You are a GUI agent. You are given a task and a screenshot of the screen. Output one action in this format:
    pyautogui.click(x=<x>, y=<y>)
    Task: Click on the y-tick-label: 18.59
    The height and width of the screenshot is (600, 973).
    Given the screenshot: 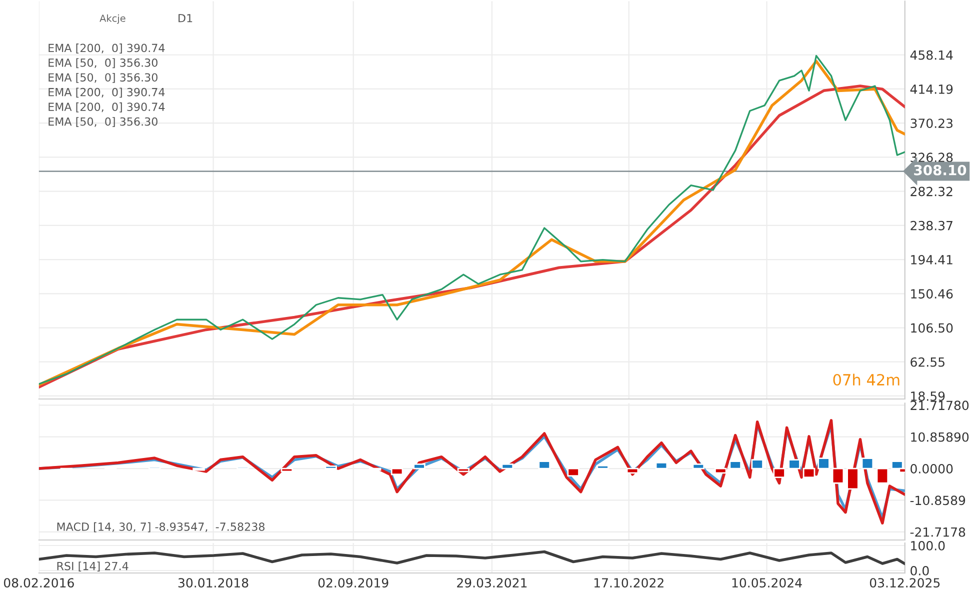 What is the action you would take?
    pyautogui.click(x=928, y=396)
    